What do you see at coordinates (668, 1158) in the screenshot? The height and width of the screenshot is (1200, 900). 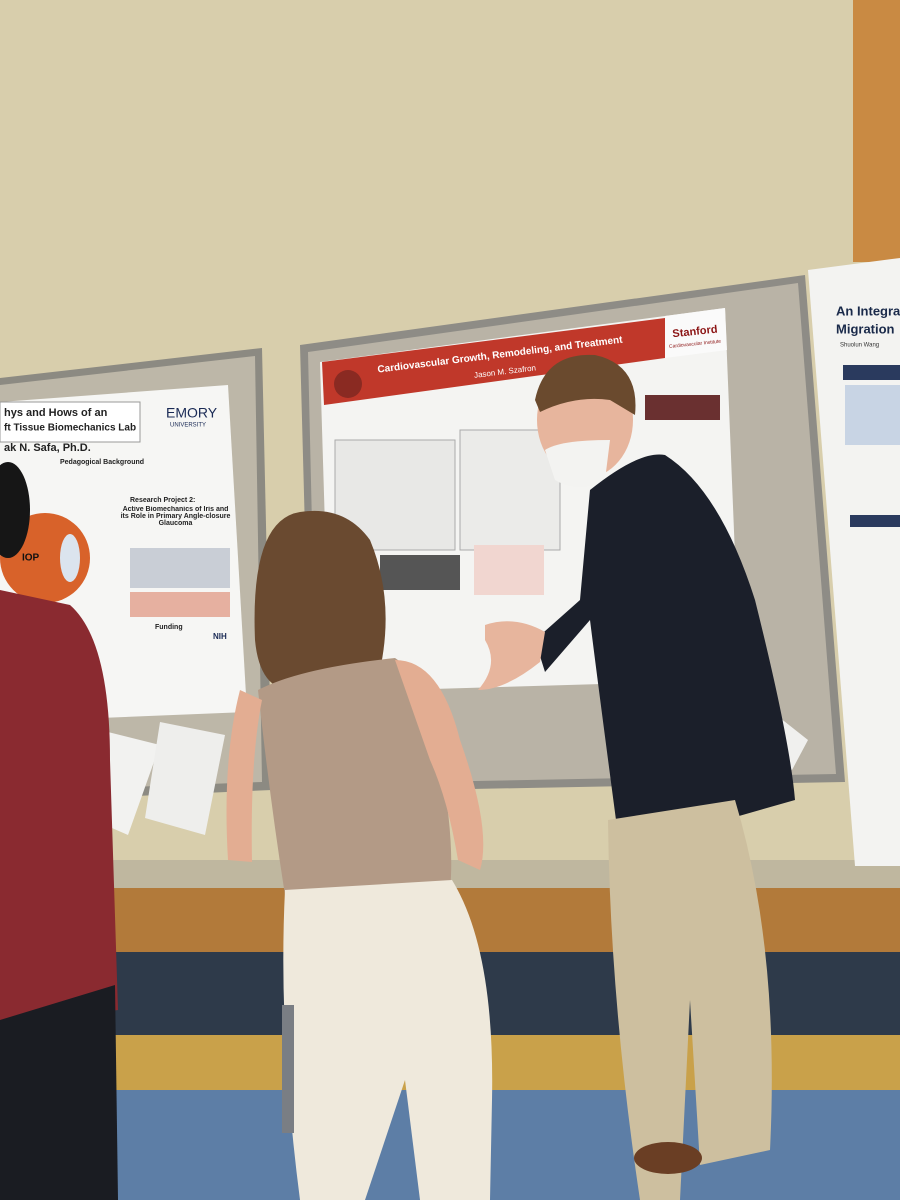 I see `person-shoe` at bounding box center [668, 1158].